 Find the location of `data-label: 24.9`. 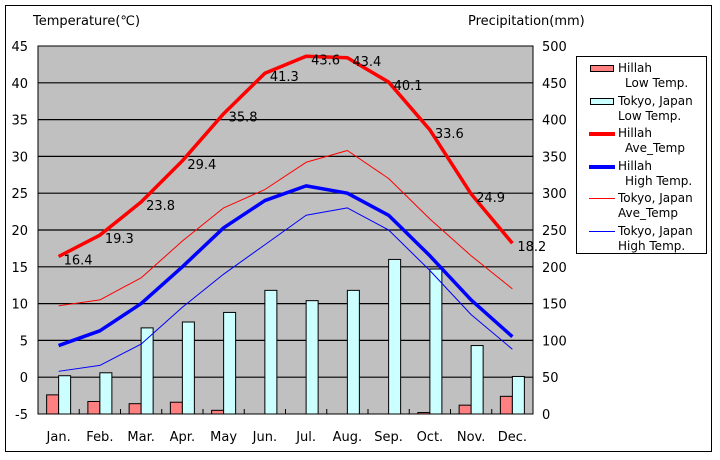

data-label: 24.9 is located at coordinates (490, 198).